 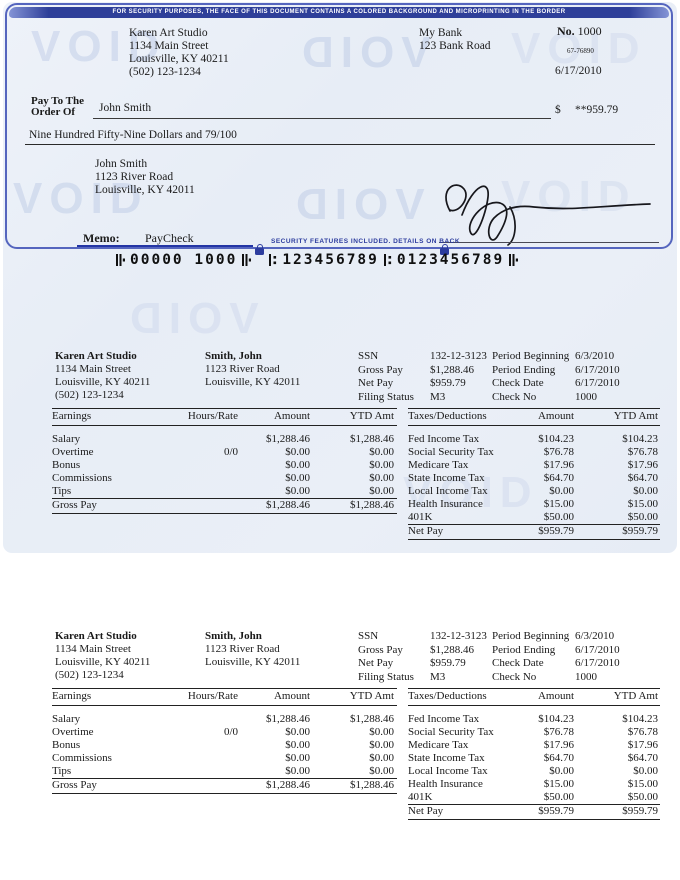 What do you see at coordinates (455, 40) in the screenshot?
I see `bank-block: My Bank 123 Bank Road` at bounding box center [455, 40].